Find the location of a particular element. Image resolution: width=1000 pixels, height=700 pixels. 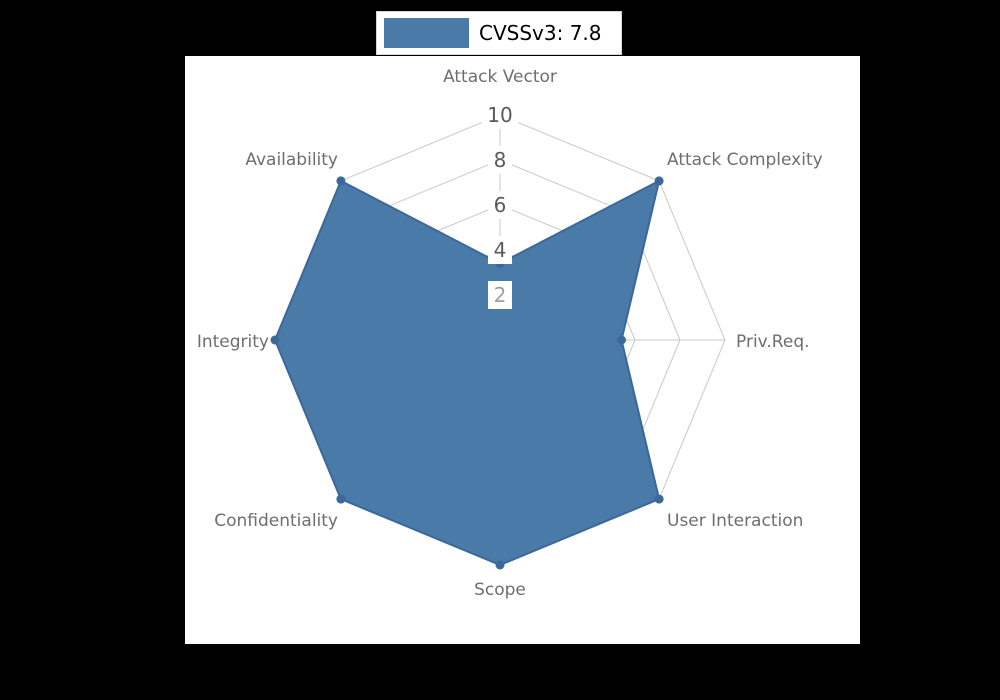

legend-swatch is located at coordinates (426, 33).